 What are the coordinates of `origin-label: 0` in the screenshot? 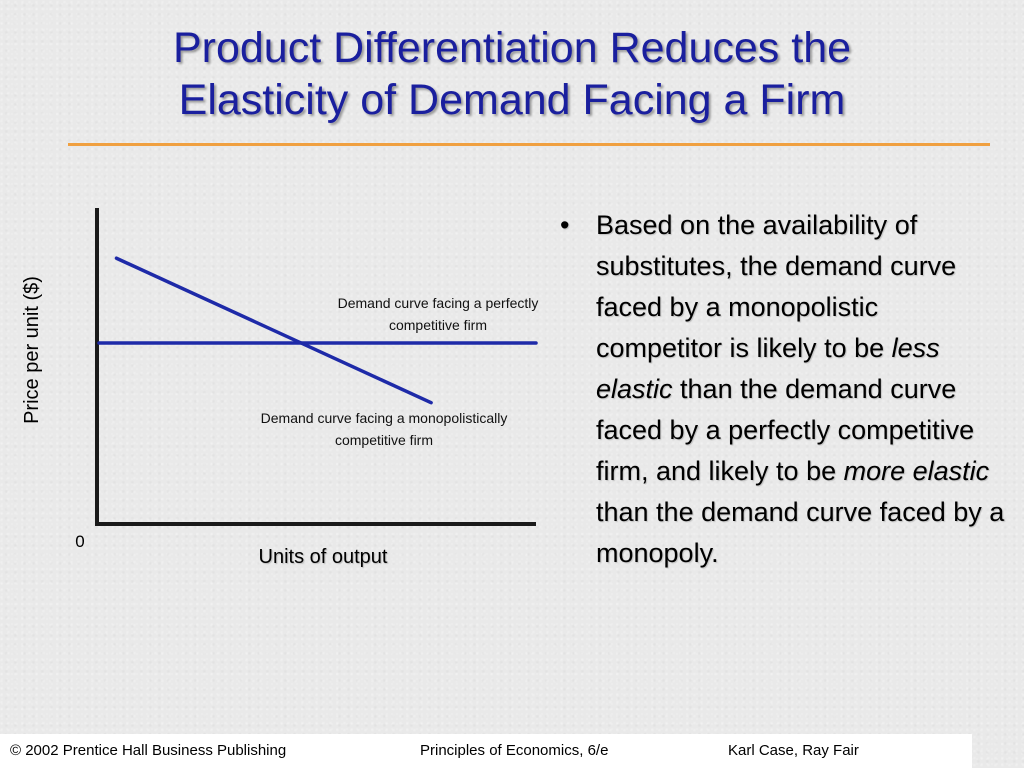 It's located at (79, 541).